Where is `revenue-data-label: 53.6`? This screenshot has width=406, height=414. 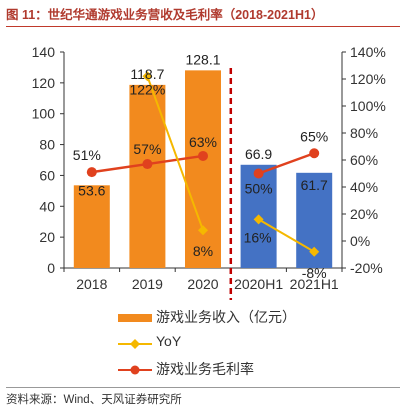
revenue-data-label: 53.6 is located at coordinates (91, 190).